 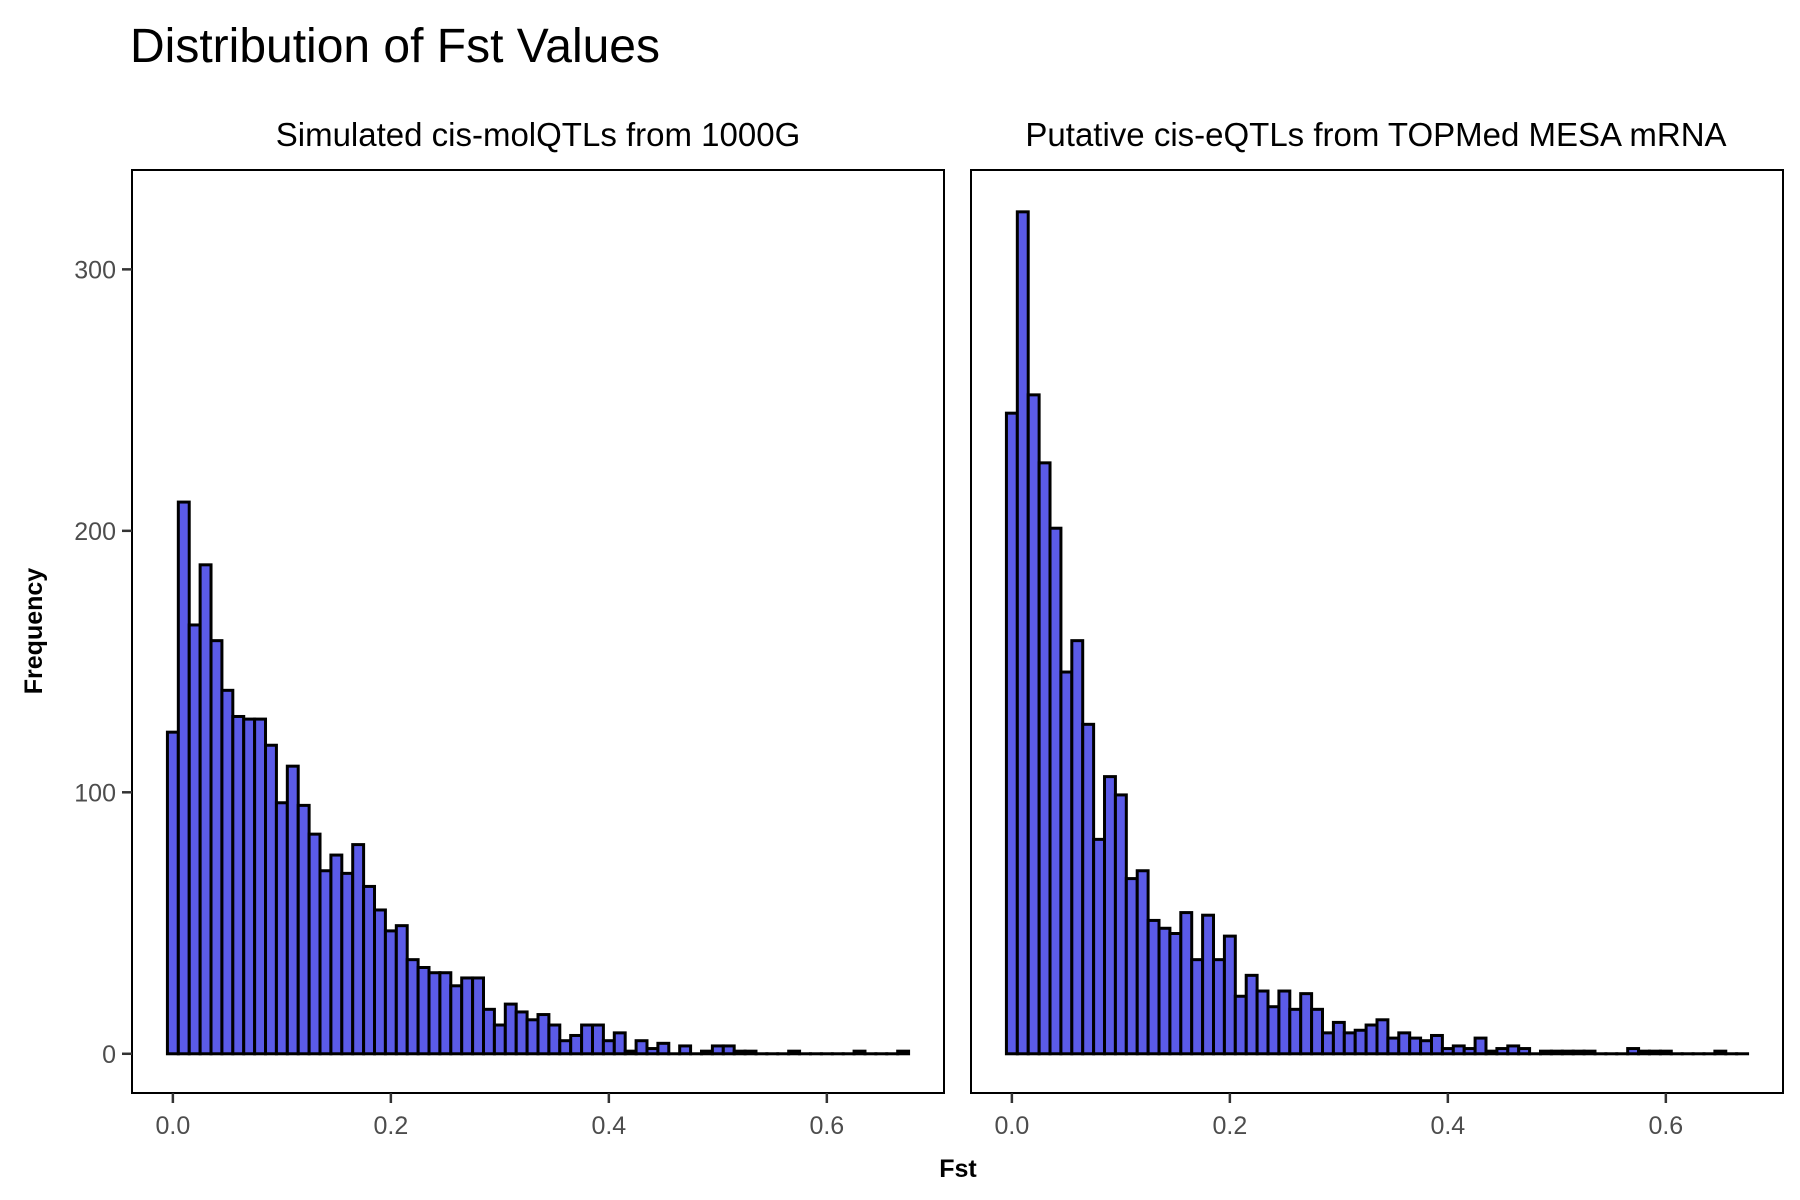 What do you see at coordinates (1447, 1126) in the screenshot?
I see `x-tick-label: 0.4` at bounding box center [1447, 1126].